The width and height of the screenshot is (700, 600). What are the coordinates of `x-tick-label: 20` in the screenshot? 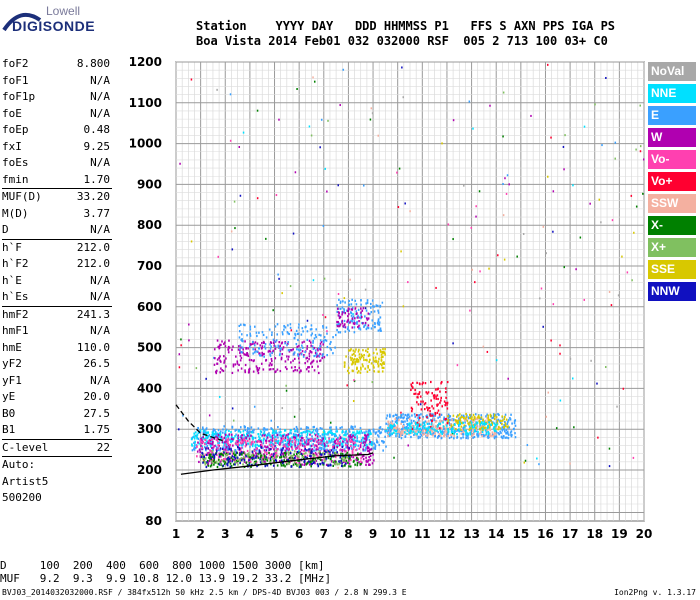 It's located at (644, 534).